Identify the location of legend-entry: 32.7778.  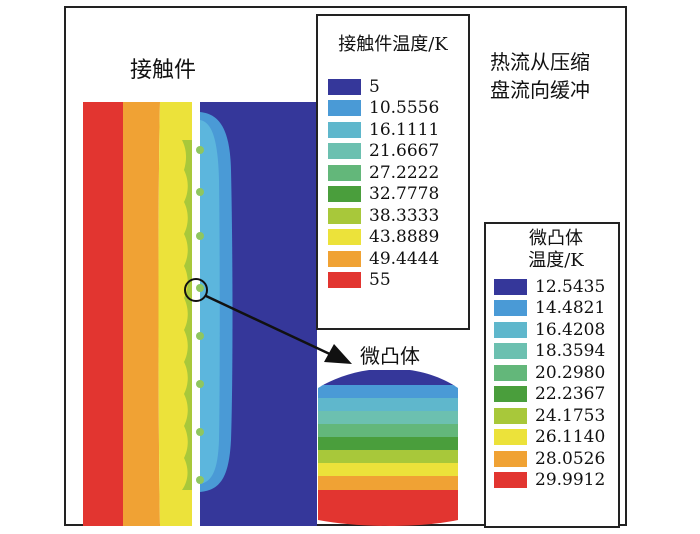
(398, 195).